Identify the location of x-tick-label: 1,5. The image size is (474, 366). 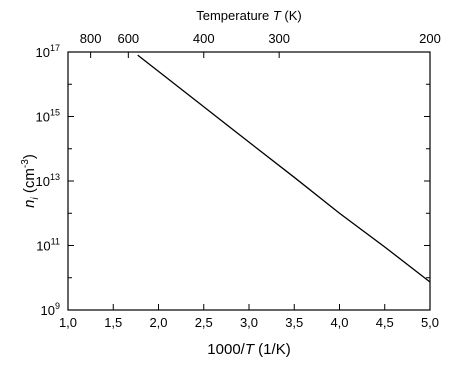
(113, 322).